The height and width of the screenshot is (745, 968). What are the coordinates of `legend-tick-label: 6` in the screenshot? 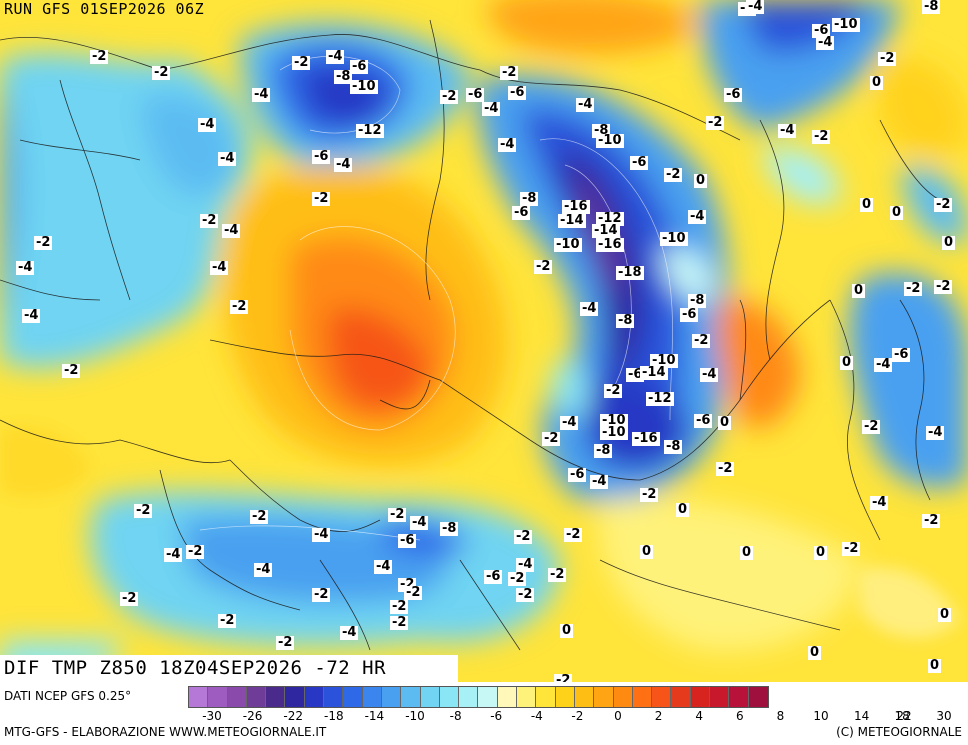 It's located at (739, 716).